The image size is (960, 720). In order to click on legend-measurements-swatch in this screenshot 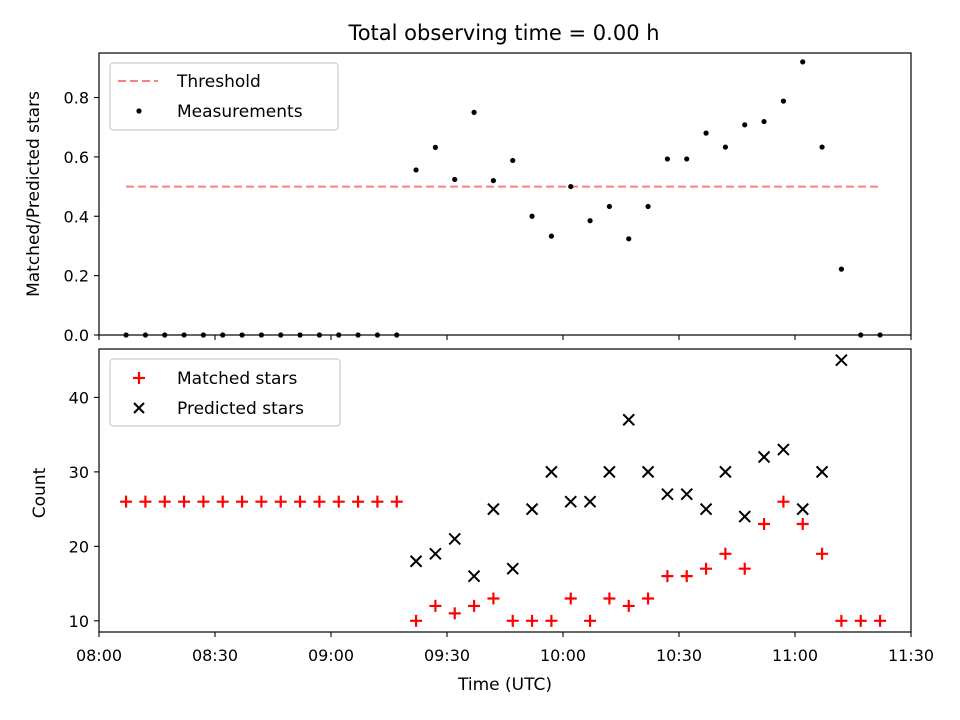, I will do `click(139, 111)`.